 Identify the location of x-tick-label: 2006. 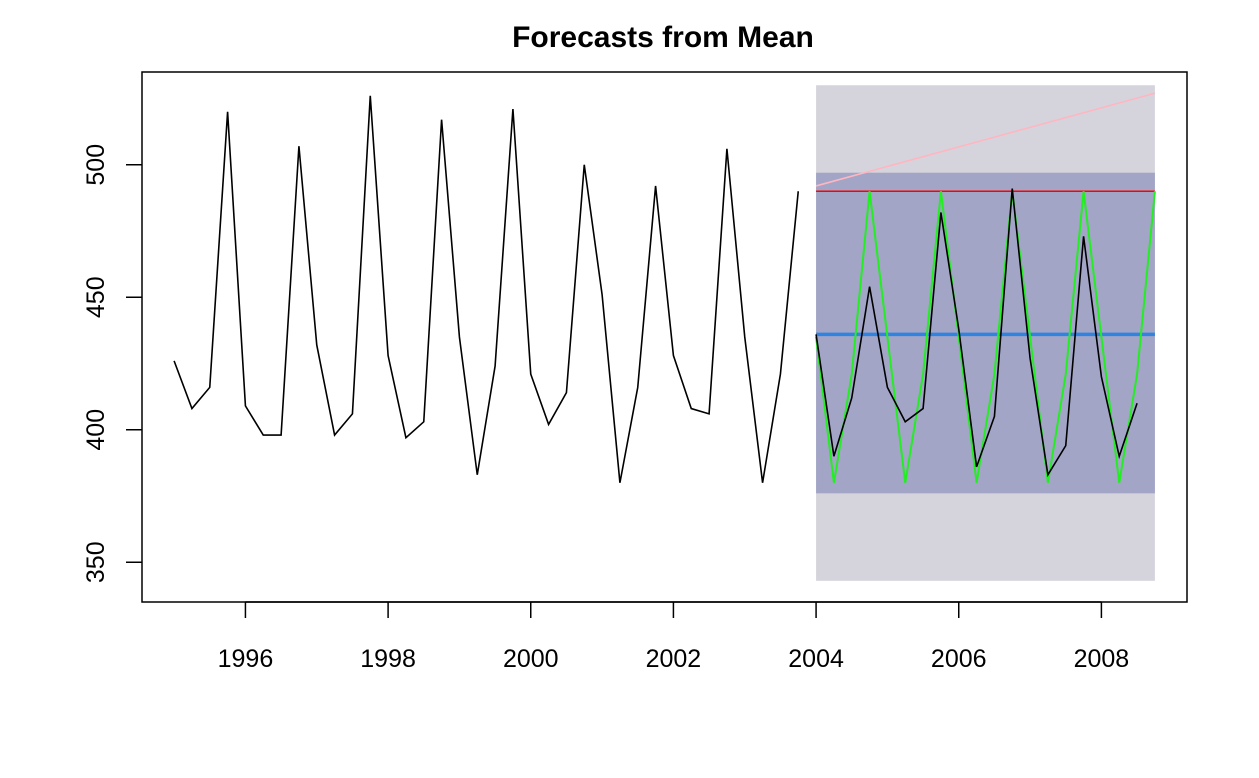
(959, 659).